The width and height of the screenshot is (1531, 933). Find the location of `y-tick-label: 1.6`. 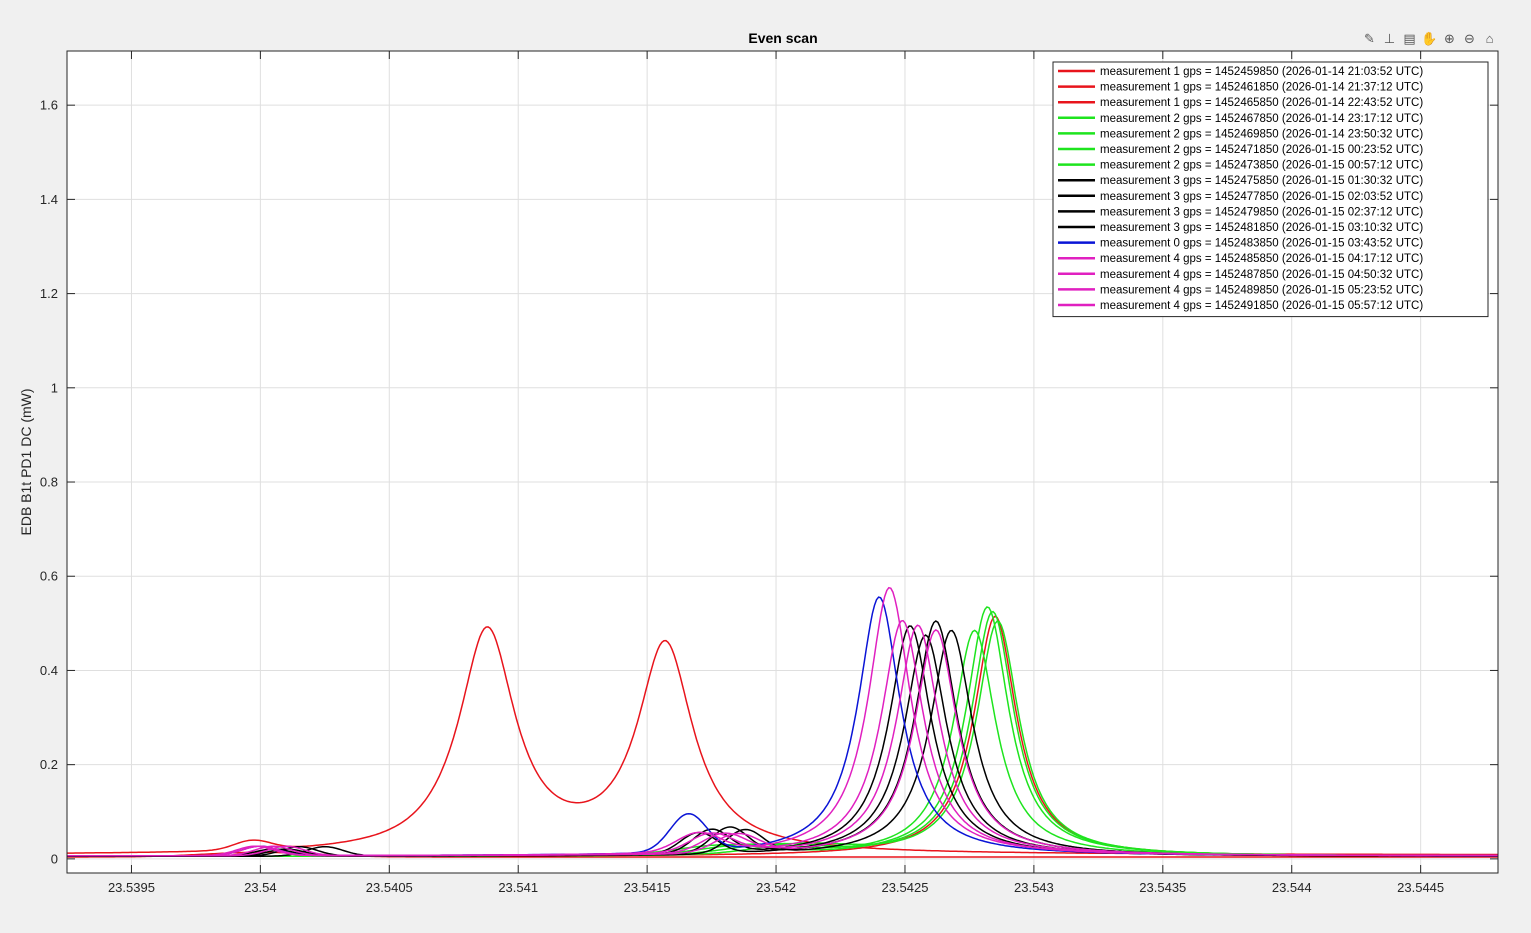

y-tick-label: 1.6 is located at coordinates (49, 105).